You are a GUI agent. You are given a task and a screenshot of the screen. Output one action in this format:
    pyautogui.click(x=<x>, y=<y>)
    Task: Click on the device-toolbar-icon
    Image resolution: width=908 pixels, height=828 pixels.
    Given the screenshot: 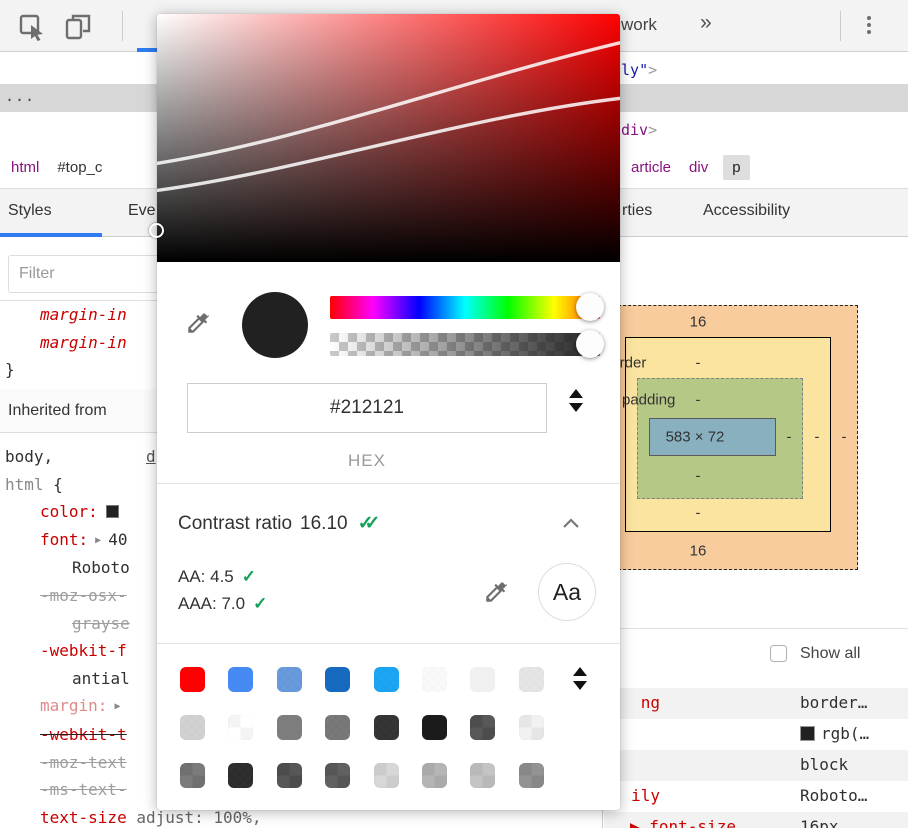 What is the action you would take?
    pyautogui.click(x=78, y=27)
    